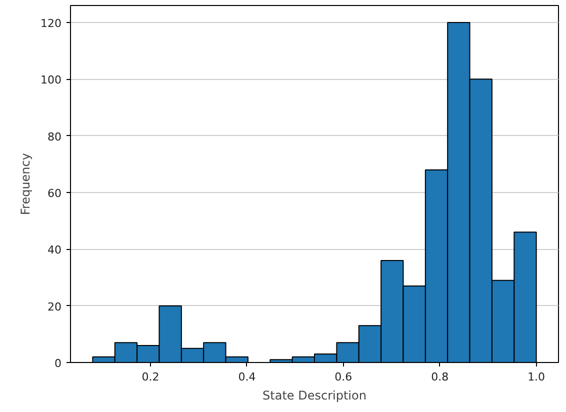 Image resolution: width=566 pixels, height=412 pixels. Describe the element at coordinates (55, 250) in the screenshot. I see `y-tick-label: 40` at that location.